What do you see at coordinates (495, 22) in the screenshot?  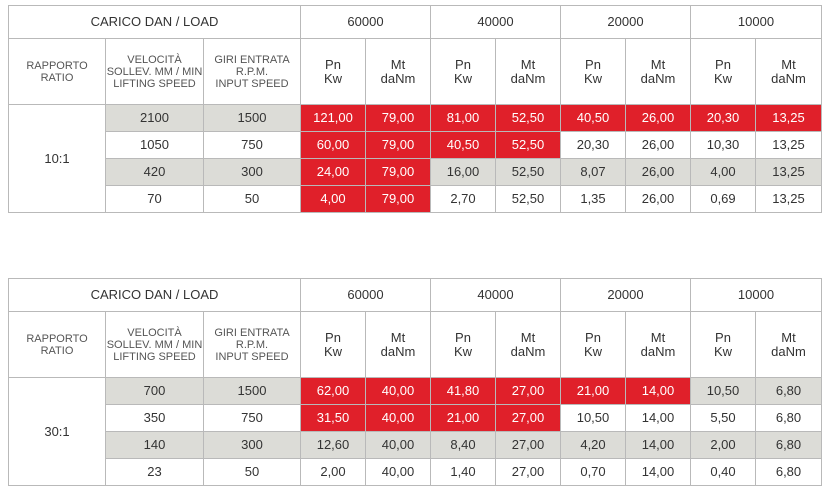 I see `load-value: 40000` at bounding box center [495, 22].